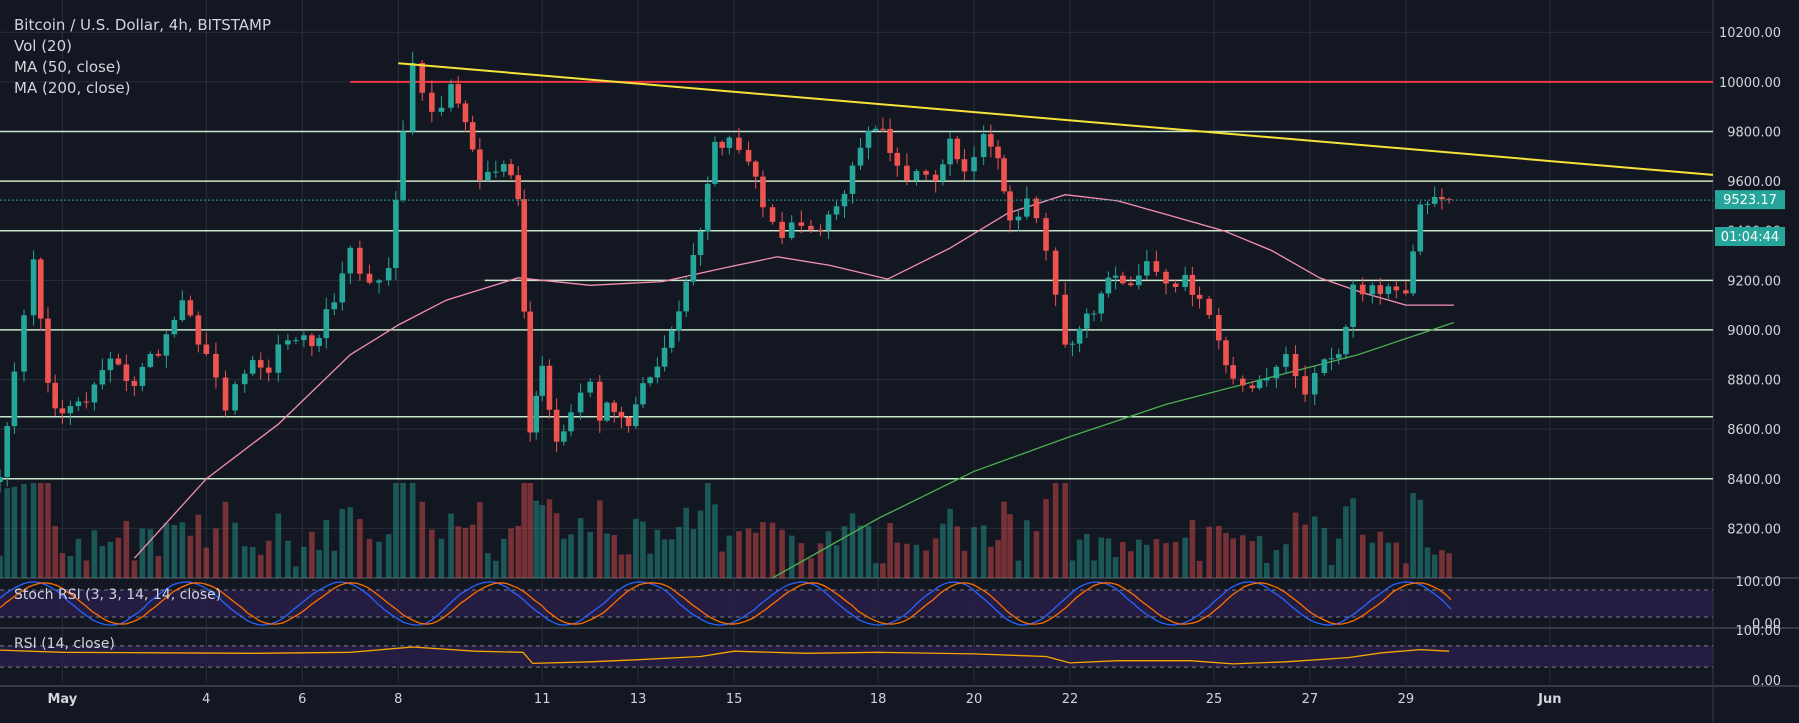  I want to click on legend-volume: Vol (20), so click(43, 46).